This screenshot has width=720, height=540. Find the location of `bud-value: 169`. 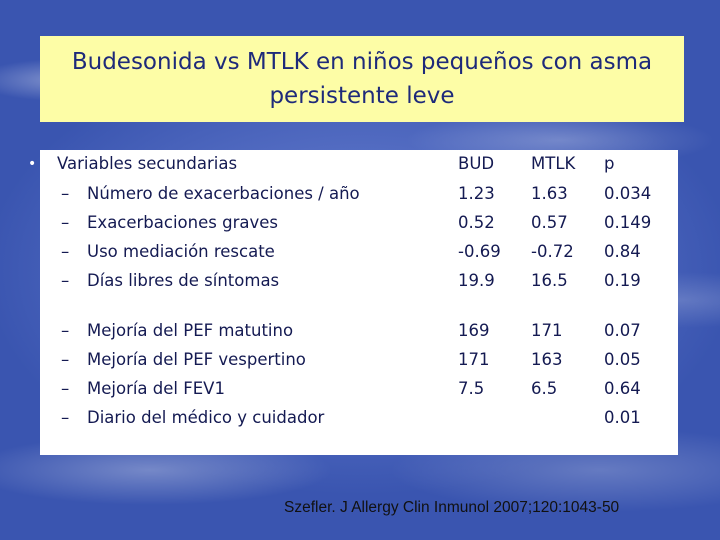

bud-value: 169 is located at coordinates (474, 330).